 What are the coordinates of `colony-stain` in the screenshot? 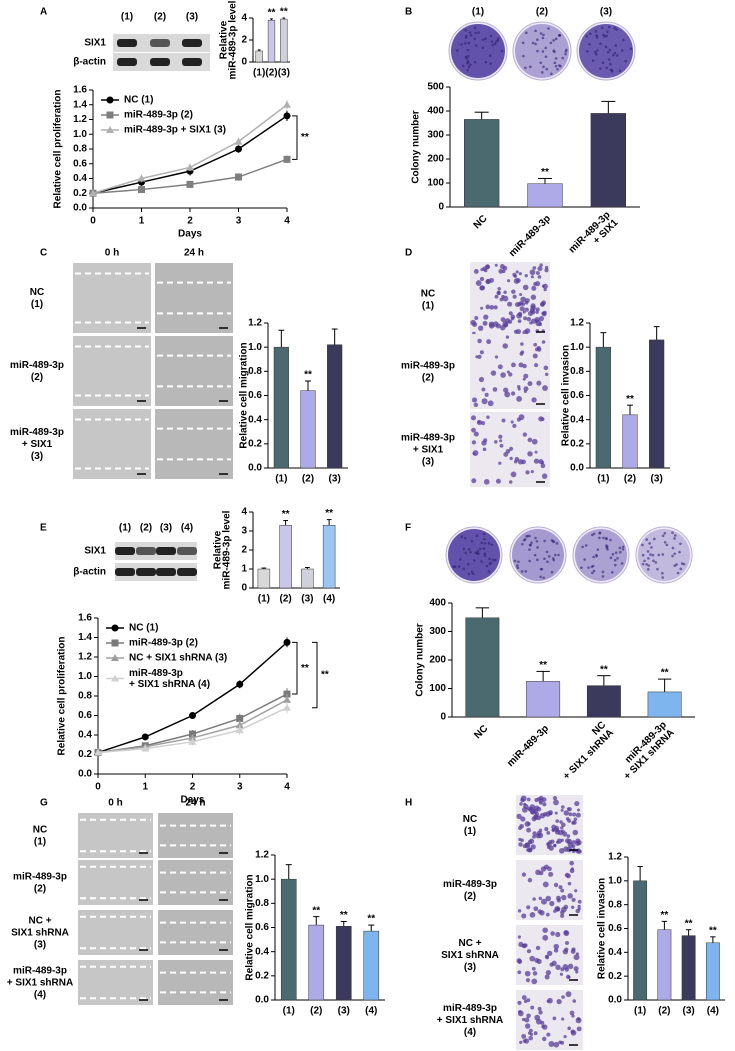 It's located at (538, 555).